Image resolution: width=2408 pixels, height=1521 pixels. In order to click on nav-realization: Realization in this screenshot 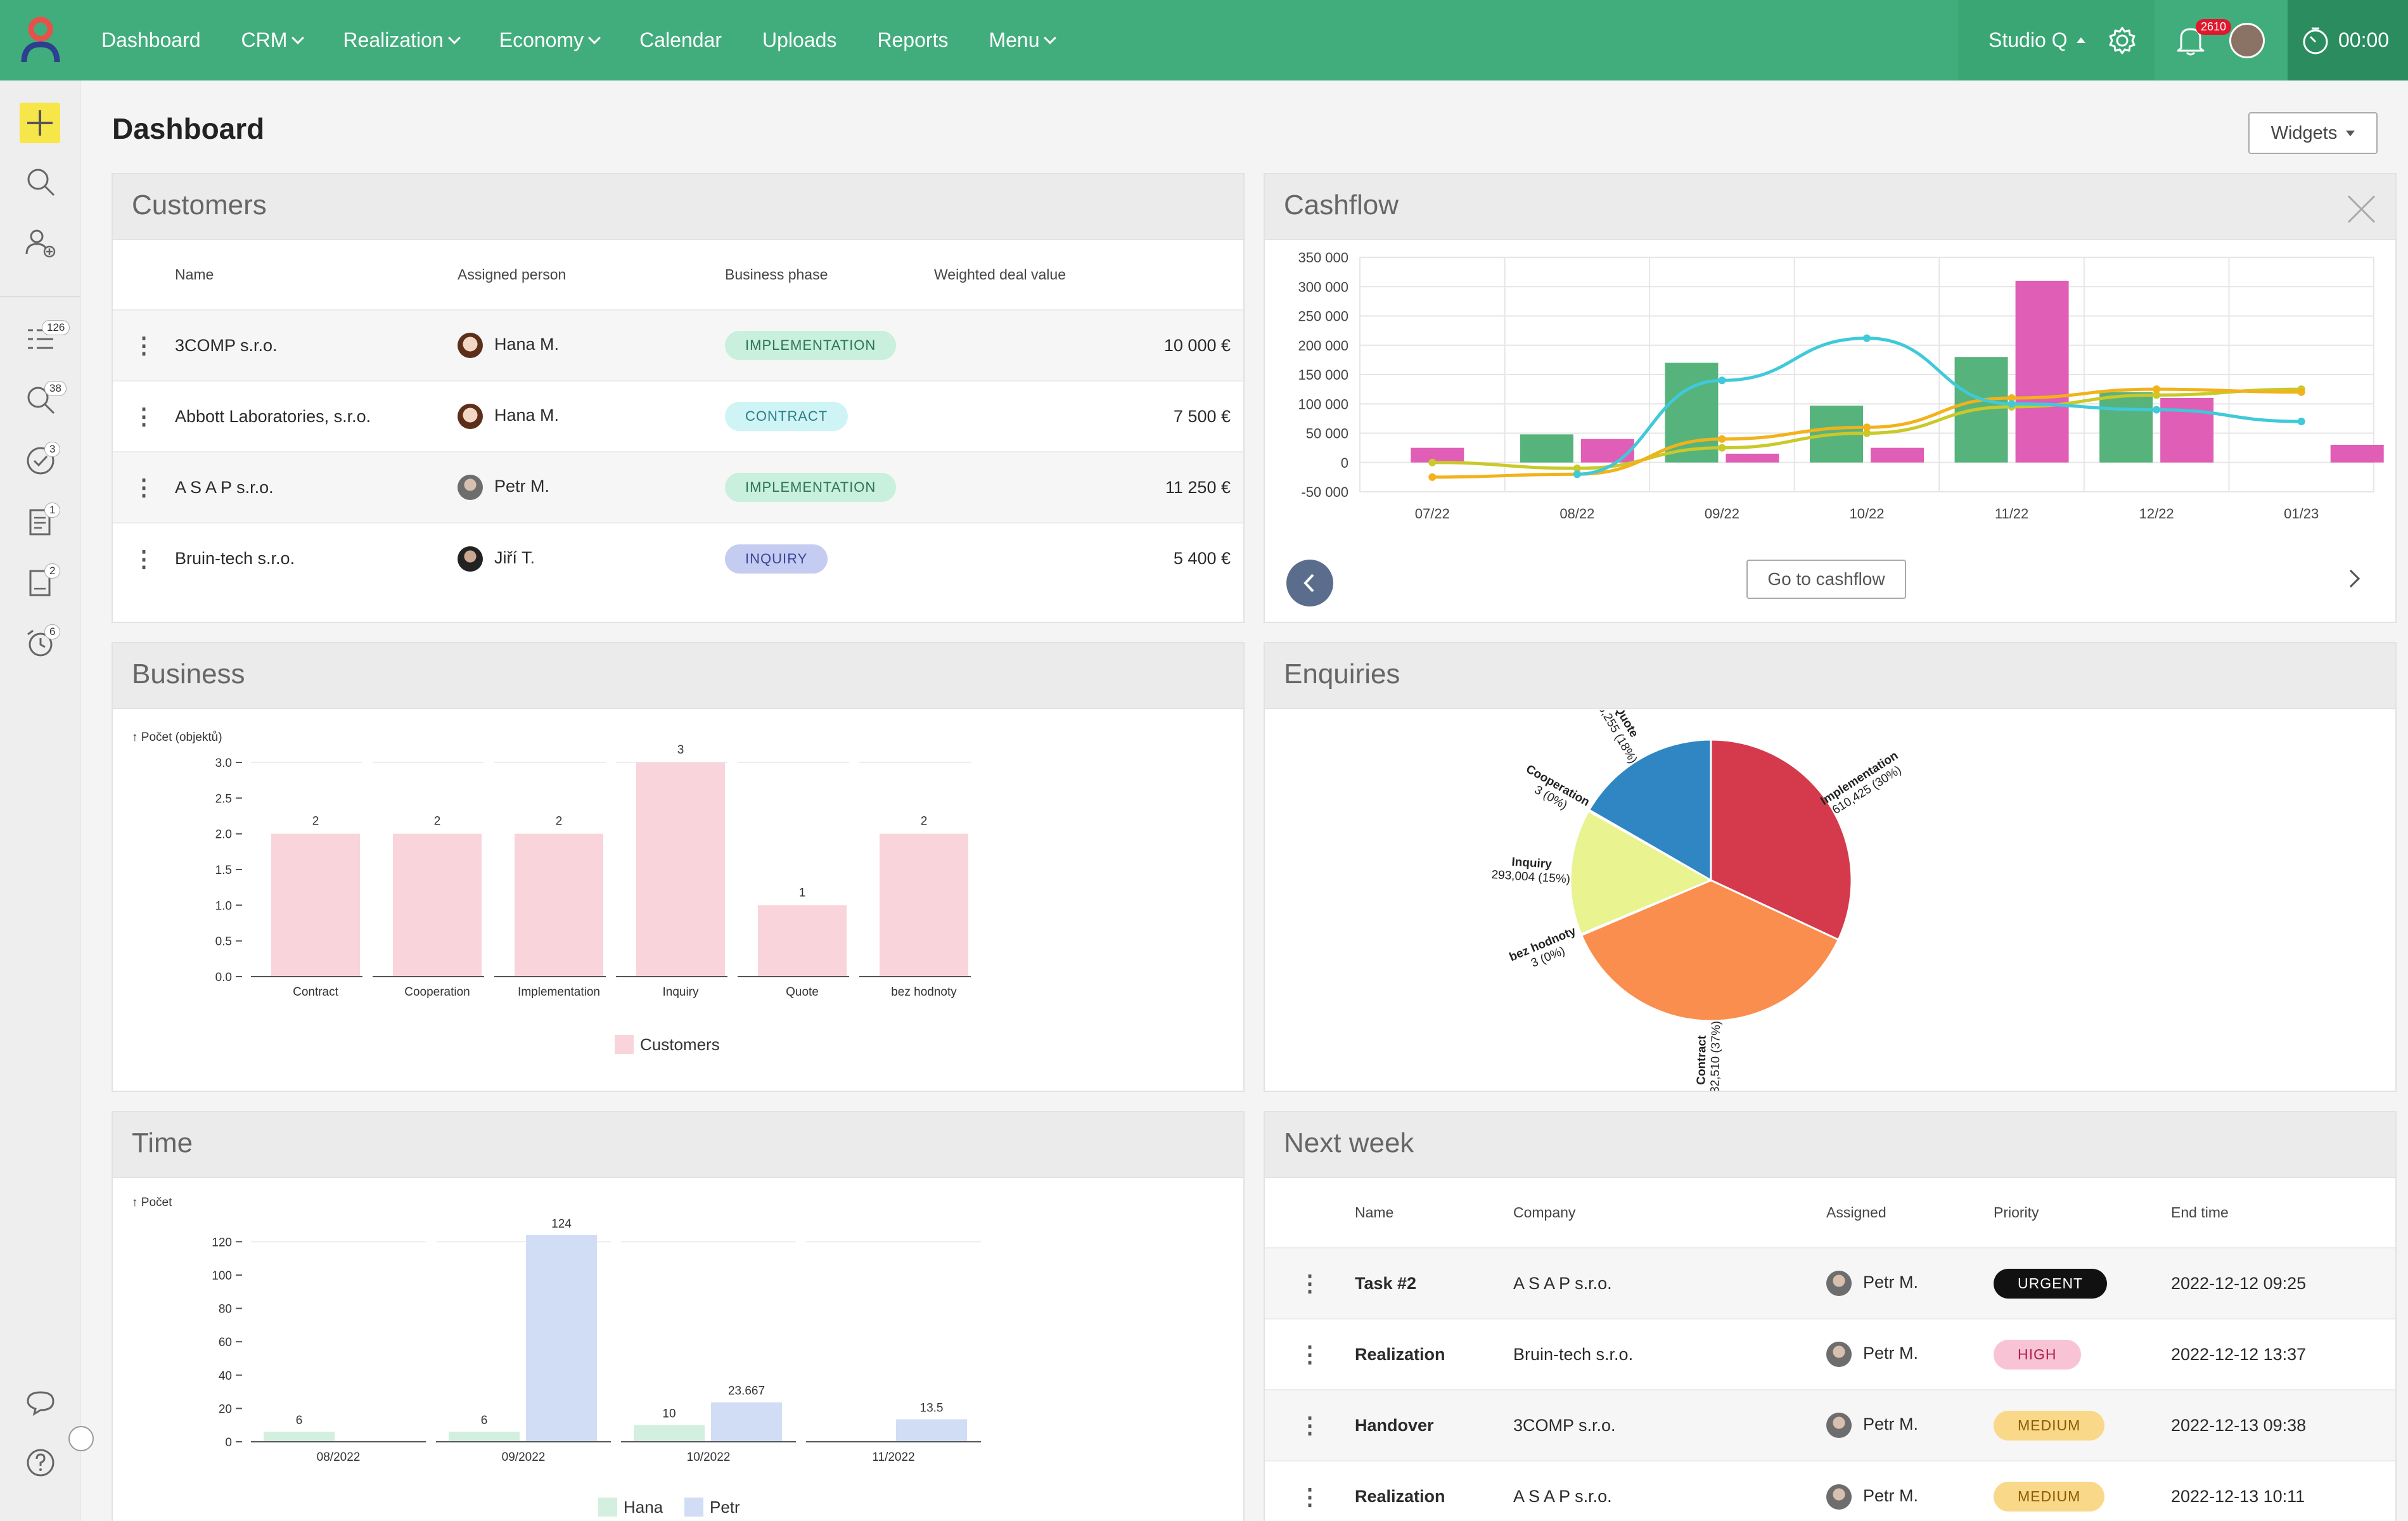, I will do `click(402, 41)`.